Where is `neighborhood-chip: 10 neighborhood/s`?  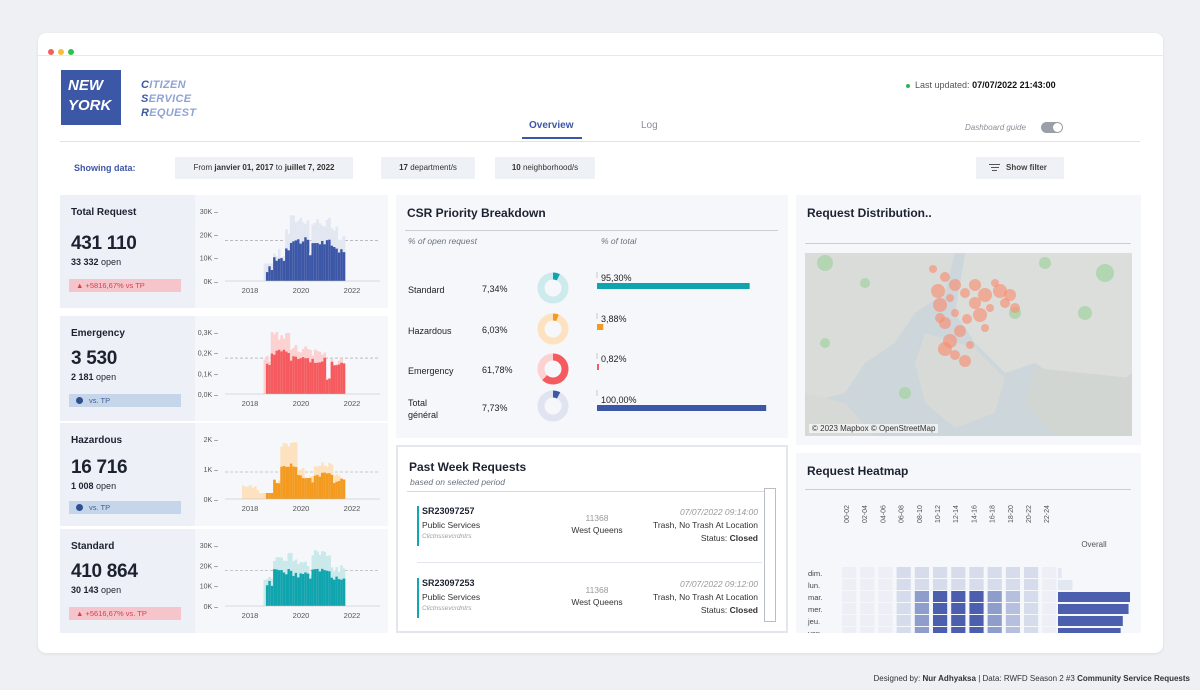 neighborhood-chip: 10 neighborhood/s is located at coordinates (545, 168).